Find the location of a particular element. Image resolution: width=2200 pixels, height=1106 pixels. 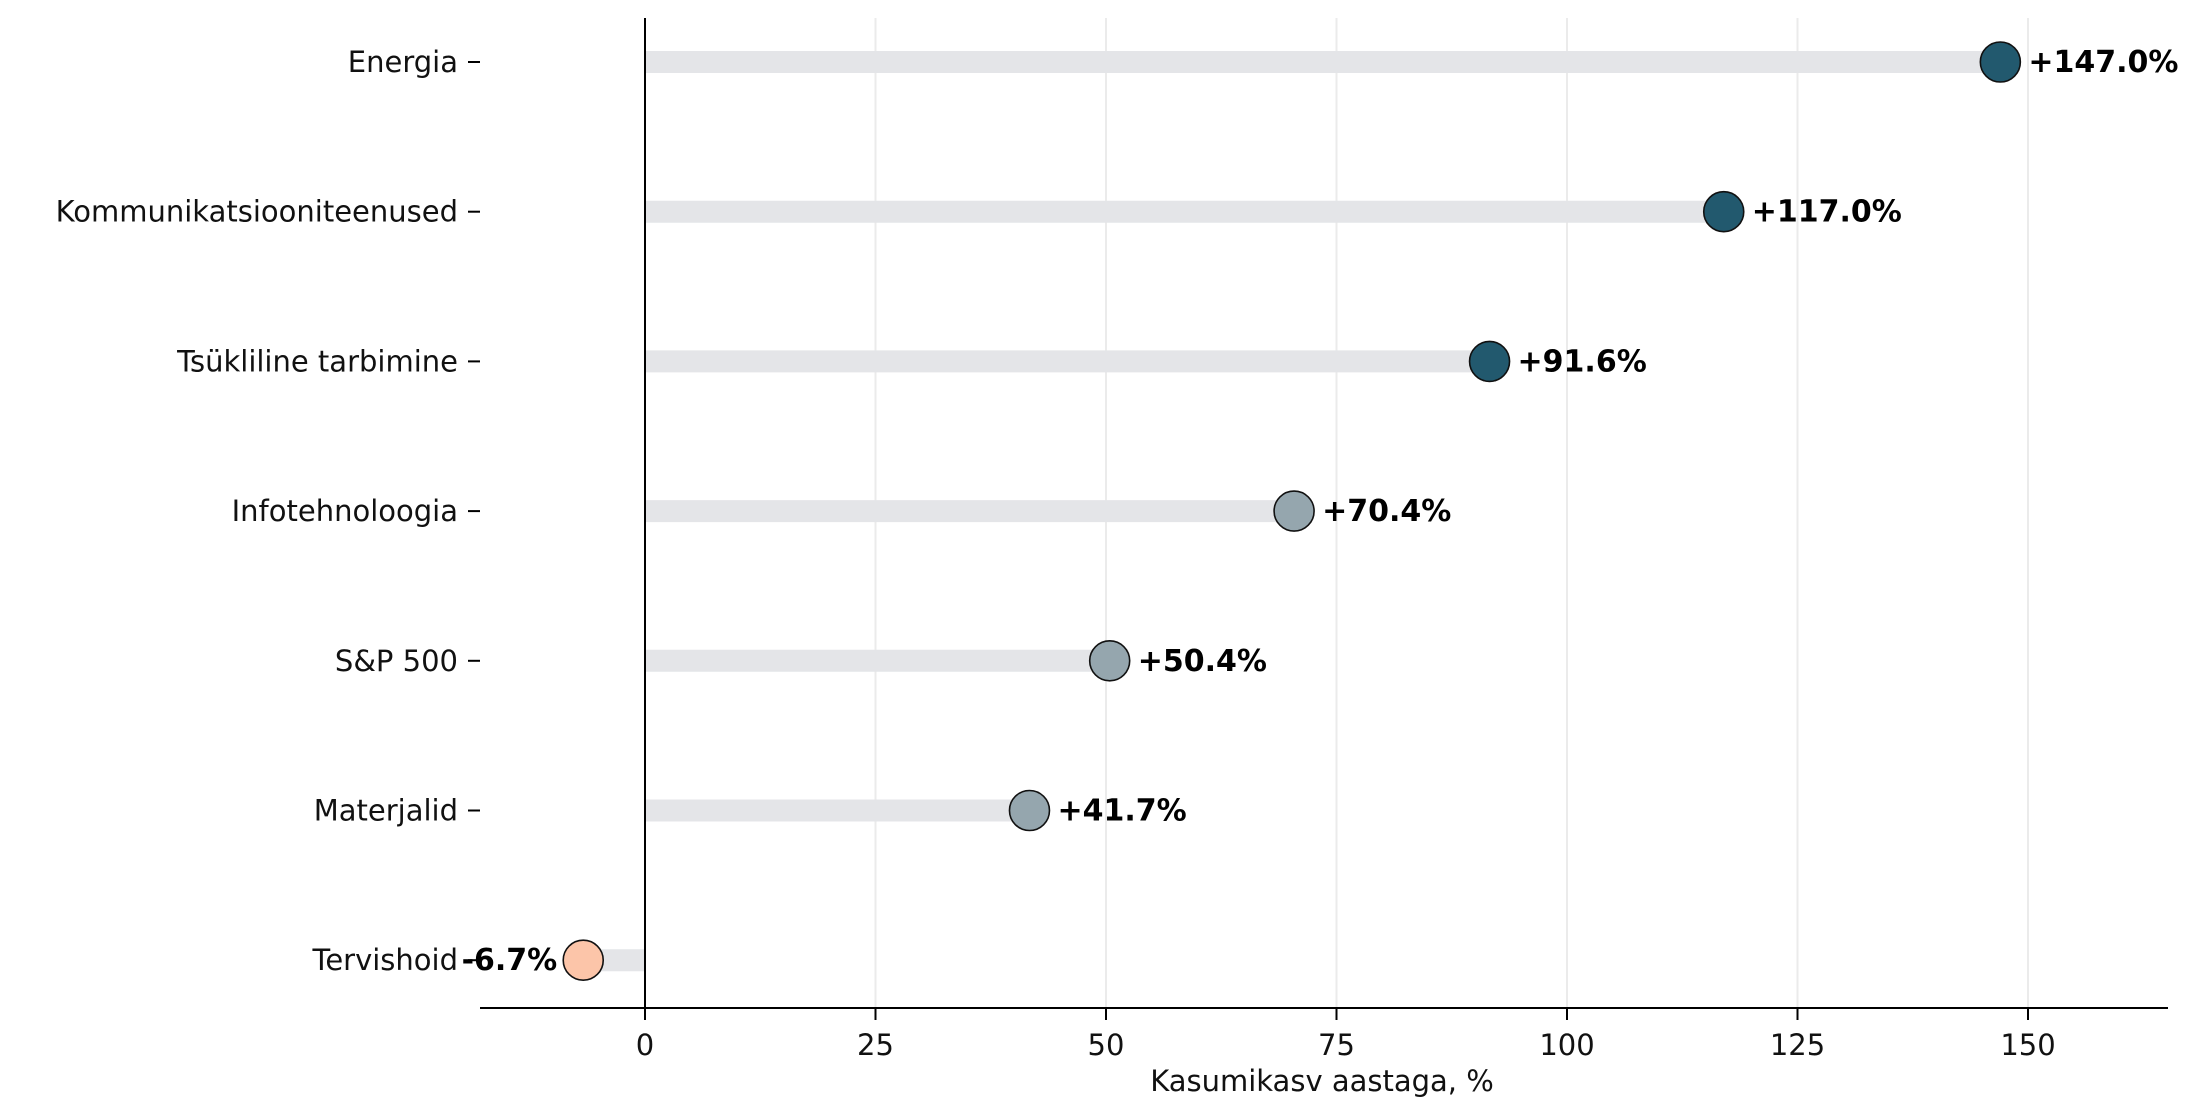

point-ts-kliline-tarbimine is located at coordinates (1489, 361).